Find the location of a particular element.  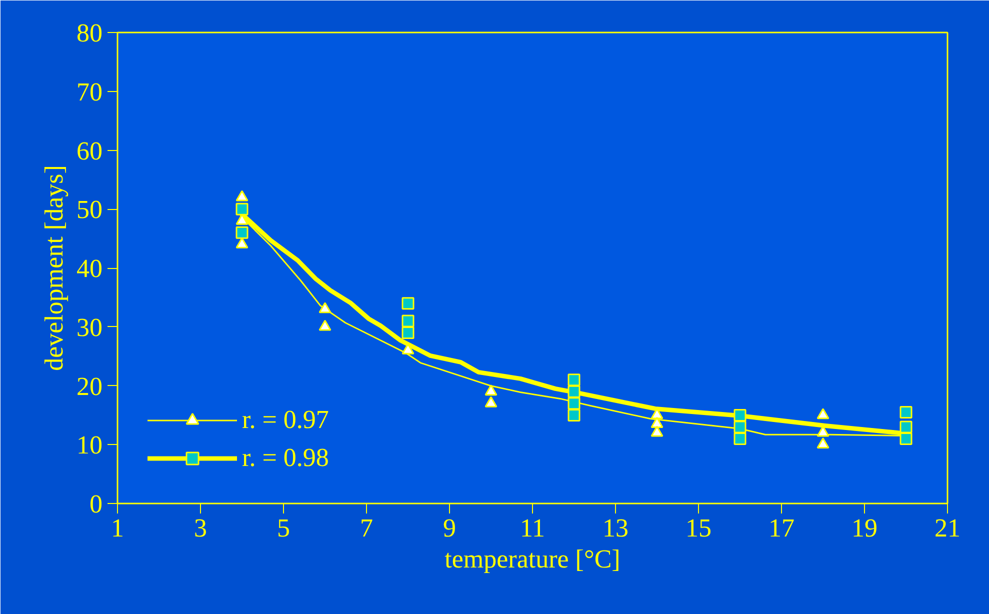

x-tick-label: 11 is located at coordinates (533, 528).